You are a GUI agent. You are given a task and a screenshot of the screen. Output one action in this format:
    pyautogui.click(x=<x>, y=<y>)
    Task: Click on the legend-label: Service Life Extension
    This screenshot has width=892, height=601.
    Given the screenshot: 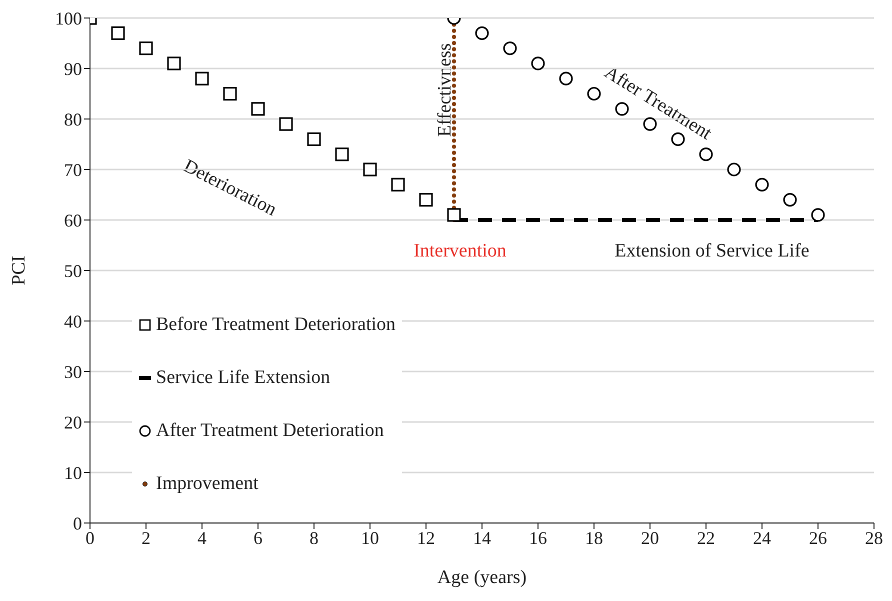 What is the action you would take?
    pyautogui.click(x=243, y=377)
    